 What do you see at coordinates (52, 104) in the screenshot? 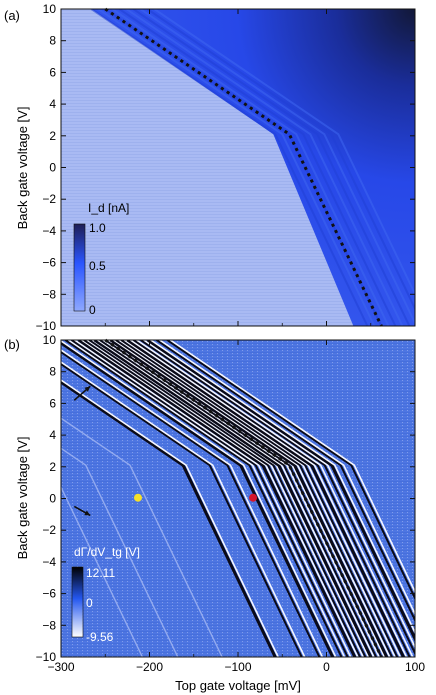
I see `y-tick-label: 4` at bounding box center [52, 104].